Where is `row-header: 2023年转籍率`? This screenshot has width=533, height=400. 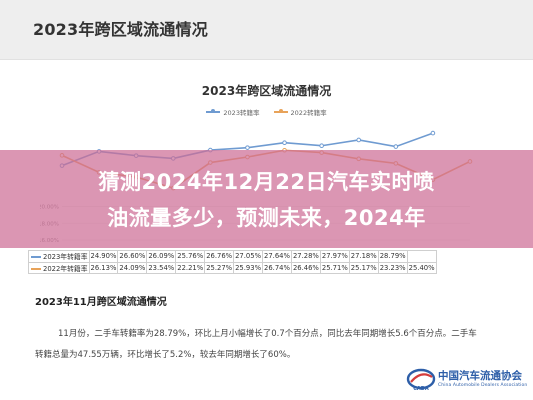 row-header: 2023年转籍率 is located at coordinates (59, 256).